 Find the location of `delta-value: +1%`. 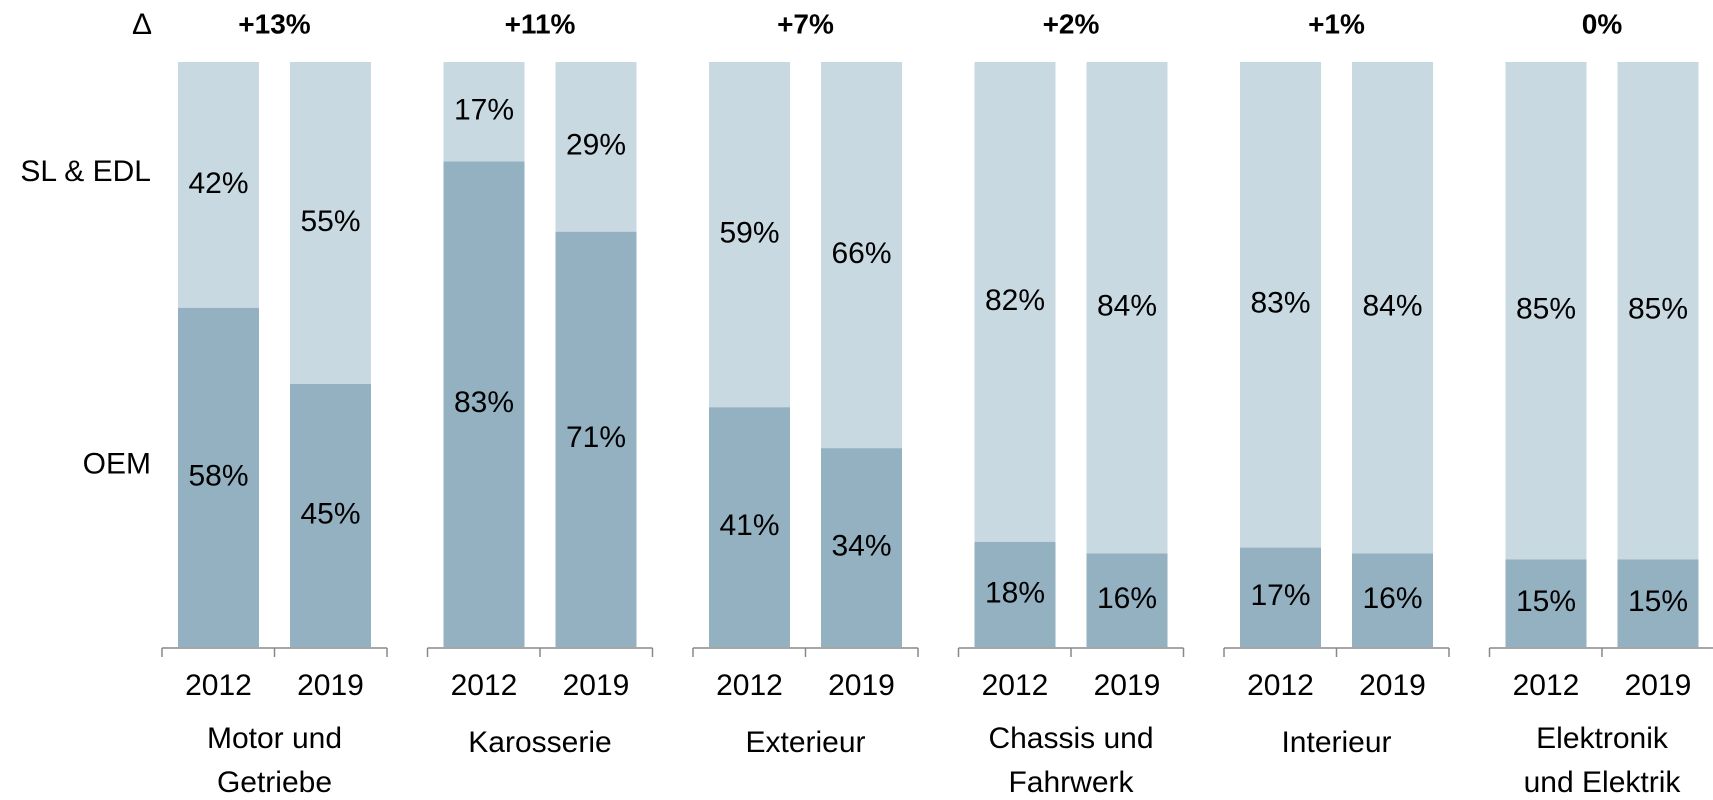

delta-value: +1% is located at coordinates (1336, 23).